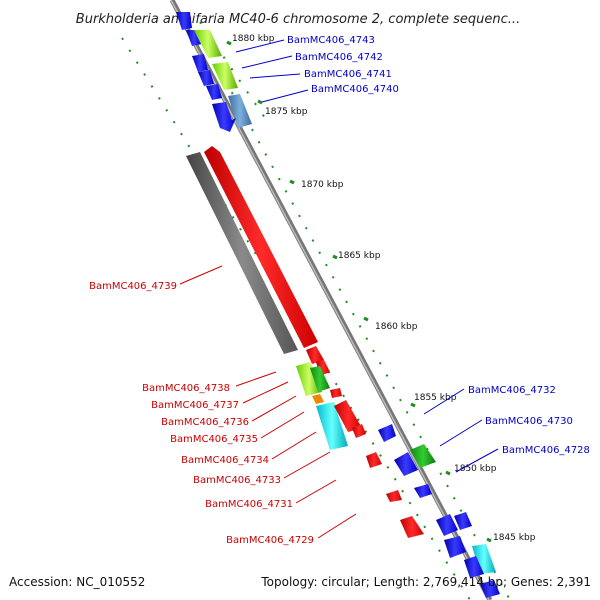  I want to click on gene-label-4735: BamMC406_4735, so click(214, 439).